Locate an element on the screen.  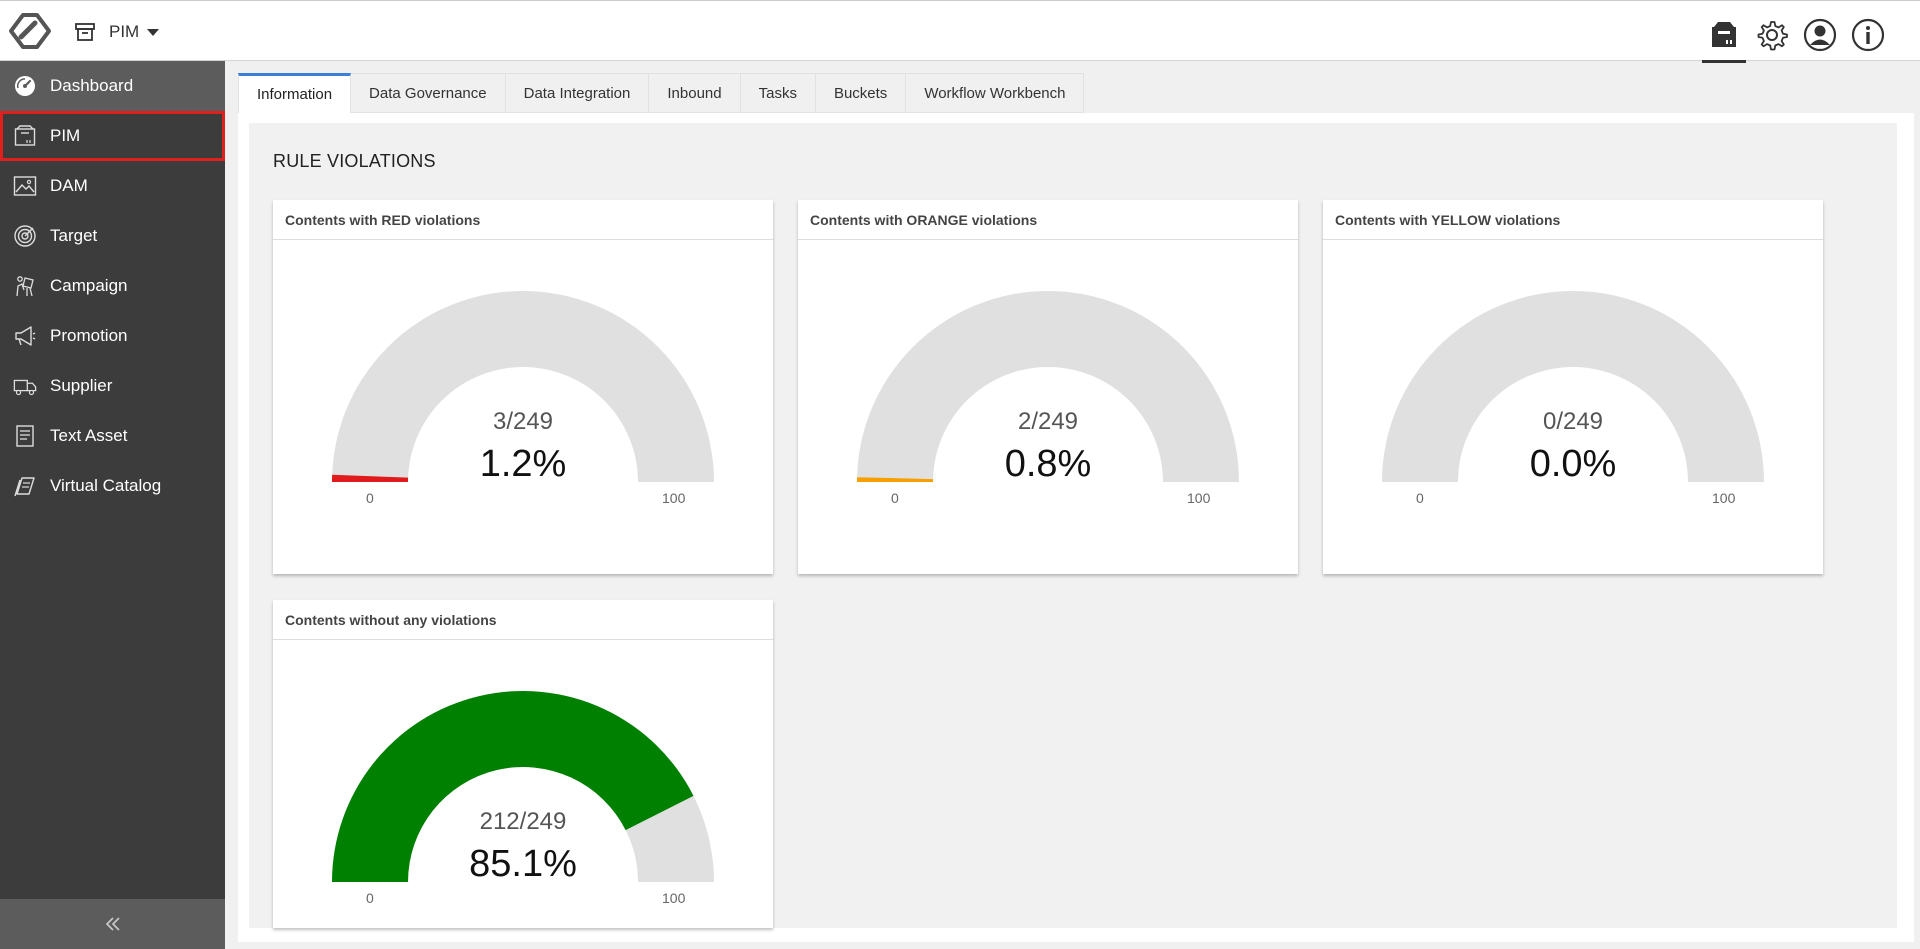
sidebar-item-campaign: Campaign is located at coordinates (112, 286).